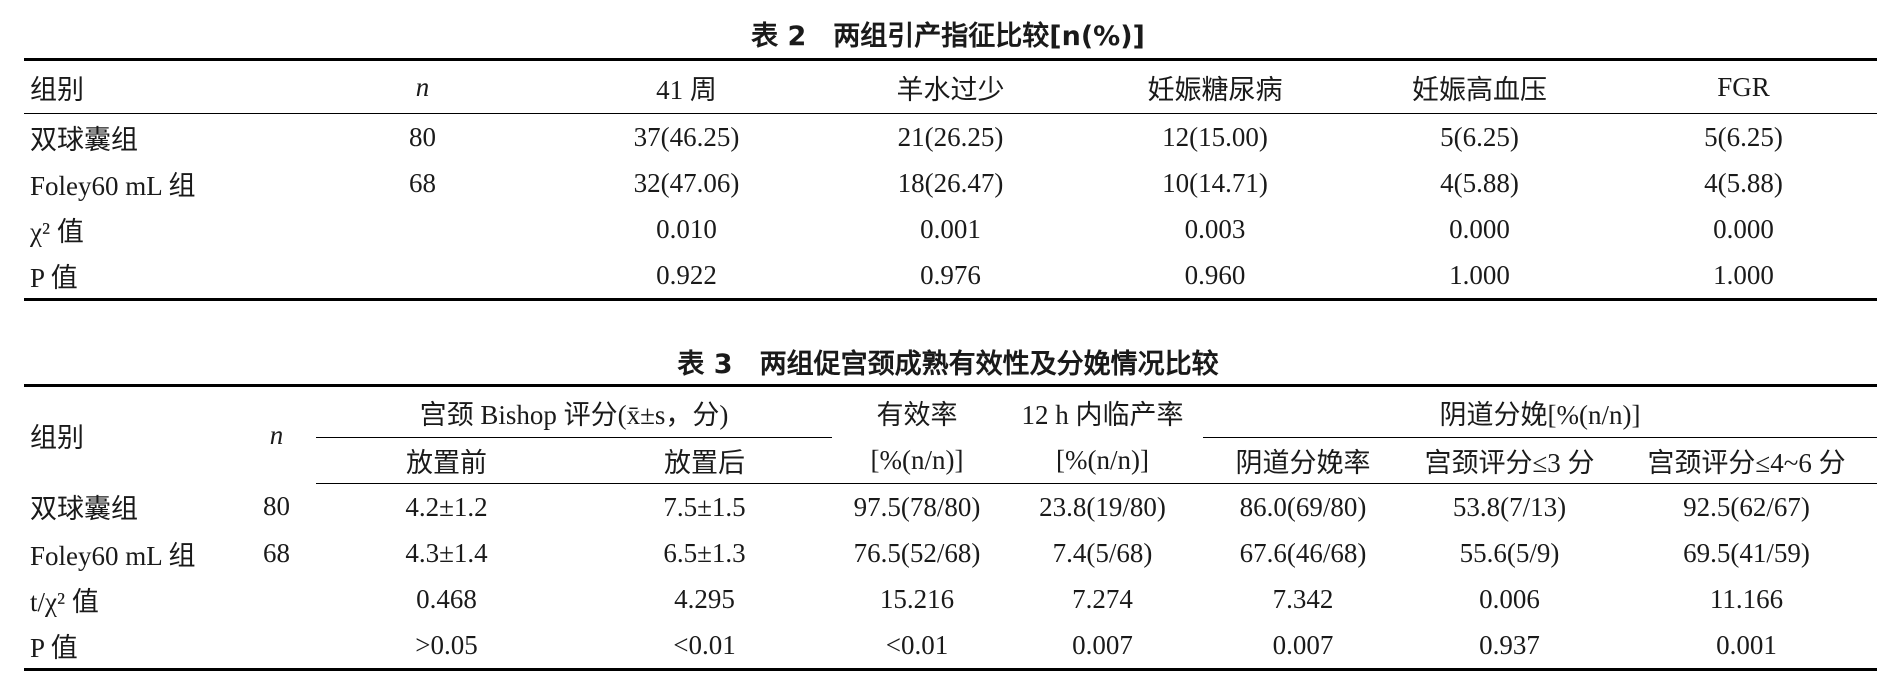 The image size is (1896, 691). What do you see at coordinates (1746, 552) in the screenshot?
I see `table-cell: 69.5(41/59)` at bounding box center [1746, 552].